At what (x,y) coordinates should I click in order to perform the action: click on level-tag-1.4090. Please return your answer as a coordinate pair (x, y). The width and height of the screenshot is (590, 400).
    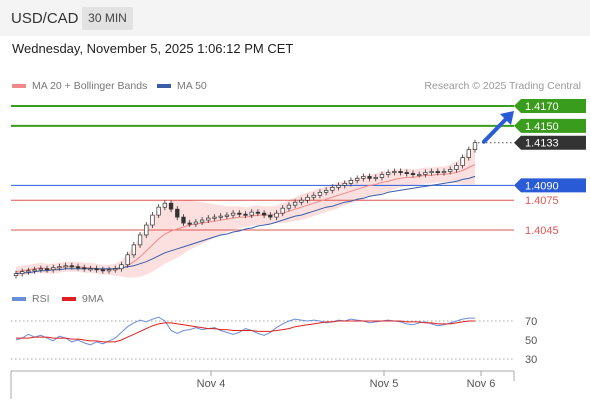
    Looking at the image, I should click on (550, 185).